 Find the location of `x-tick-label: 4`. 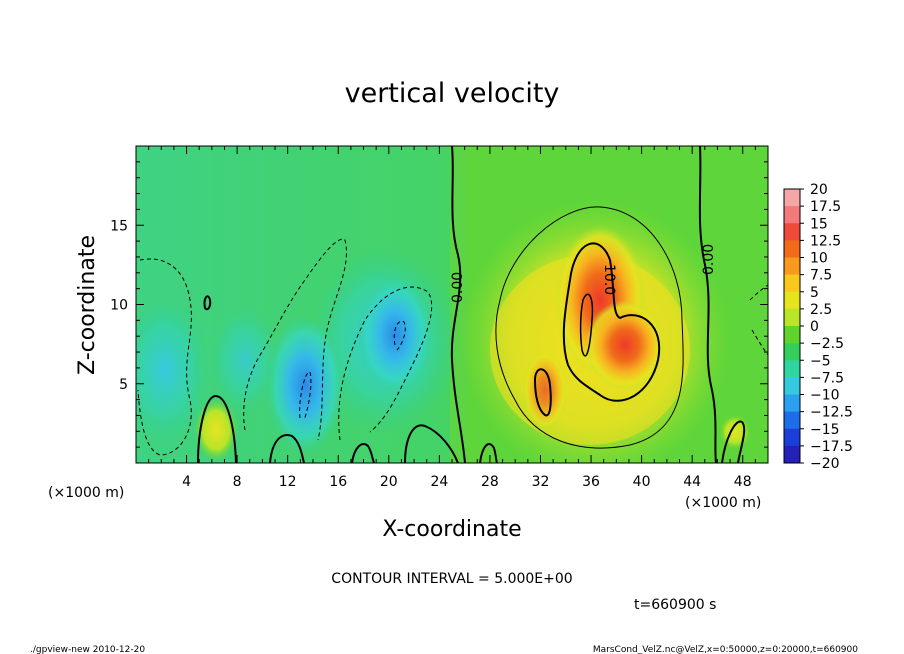

x-tick-label: 4 is located at coordinates (186, 482).